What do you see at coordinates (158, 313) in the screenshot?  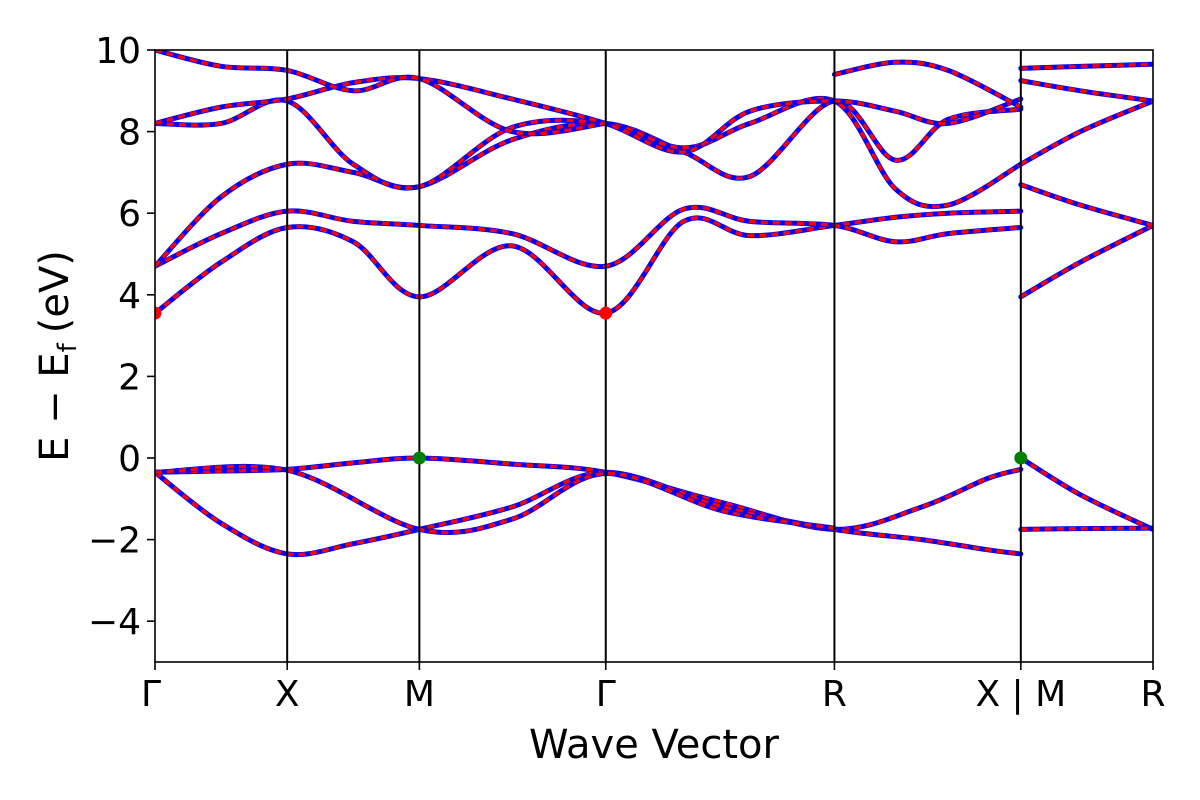 I see `marker-cbm-gamma-start` at bounding box center [158, 313].